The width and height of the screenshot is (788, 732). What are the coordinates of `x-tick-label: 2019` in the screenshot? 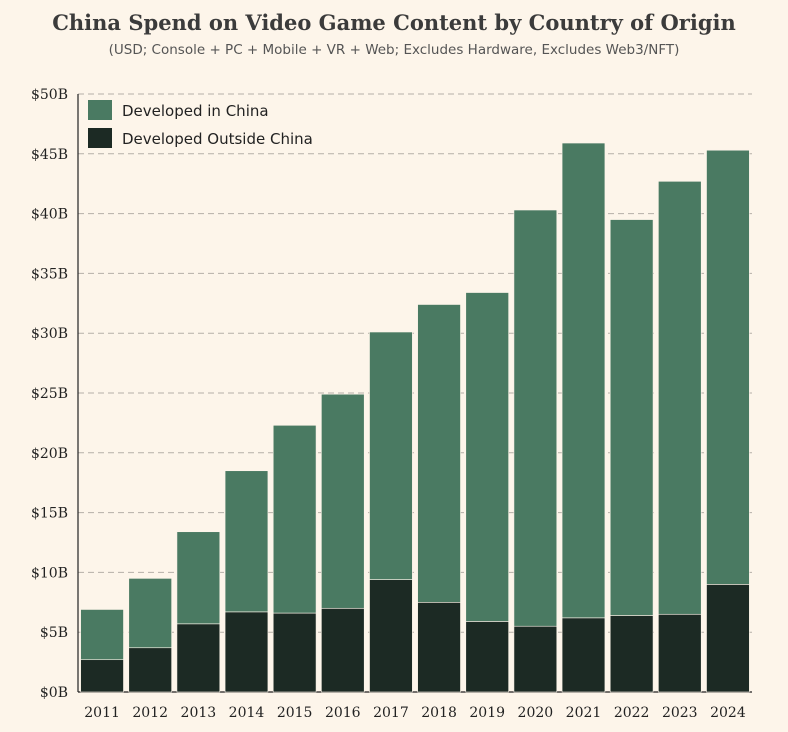 It's located at (487, 713).